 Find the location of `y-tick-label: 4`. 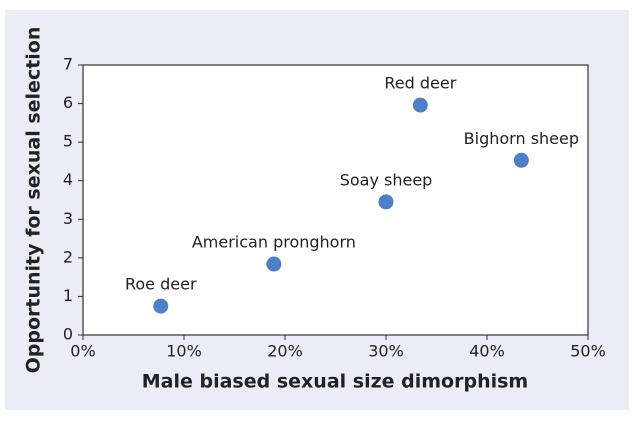

y-tick-label: 4 is located at coordinates (68, 179).